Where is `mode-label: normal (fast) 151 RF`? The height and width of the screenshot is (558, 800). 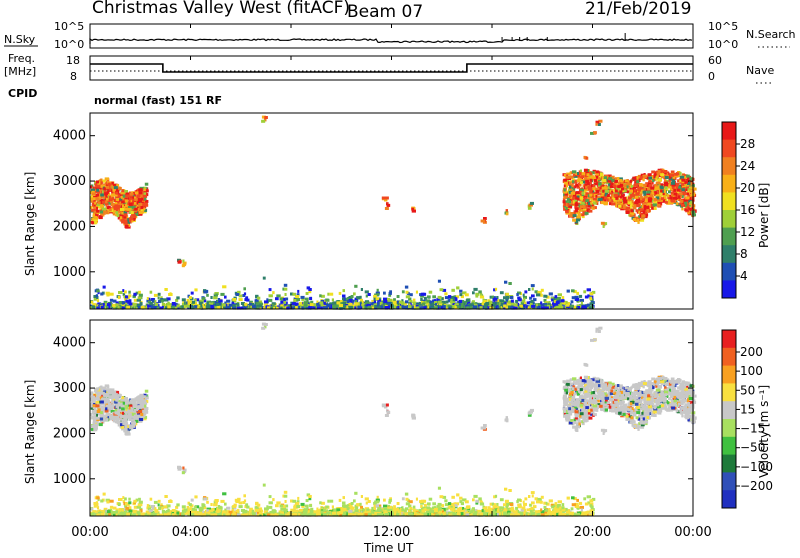
mode-label: normal (fast) 151 RF is located at coordinates (158, 100).